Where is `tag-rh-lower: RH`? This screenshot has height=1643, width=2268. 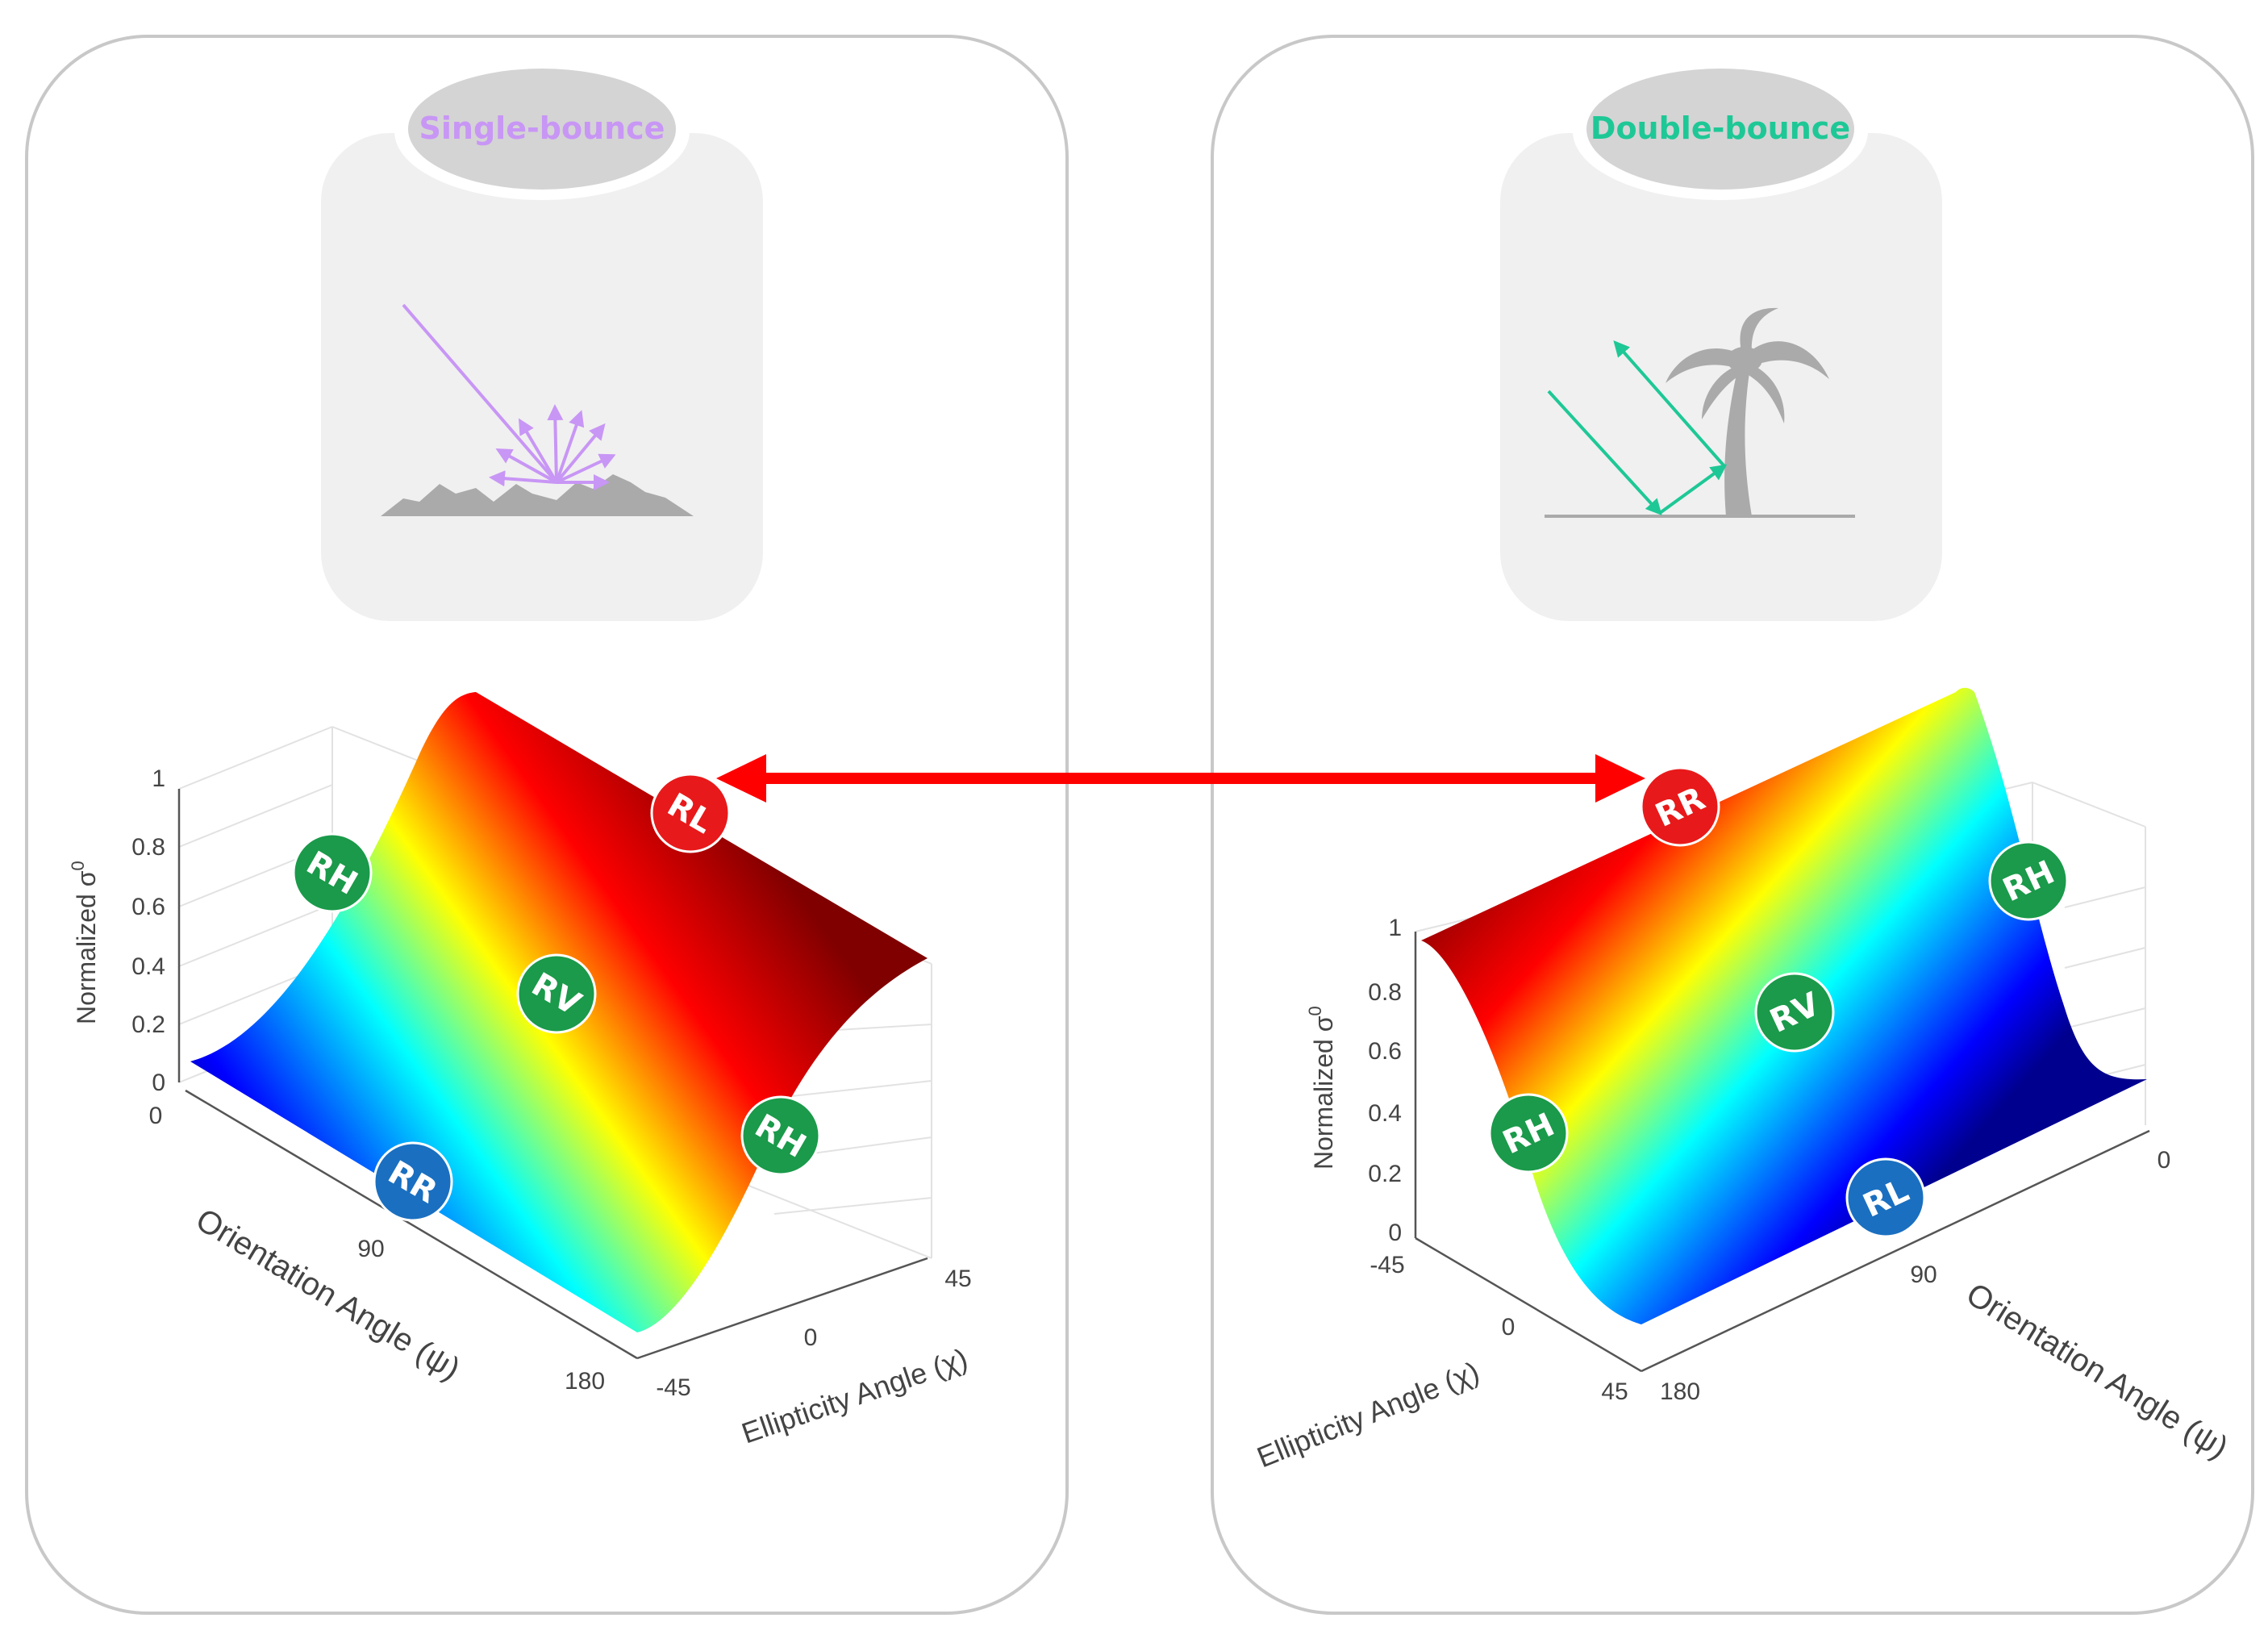 tag-rh-lower: RH is located at coordinates (780, 1135).